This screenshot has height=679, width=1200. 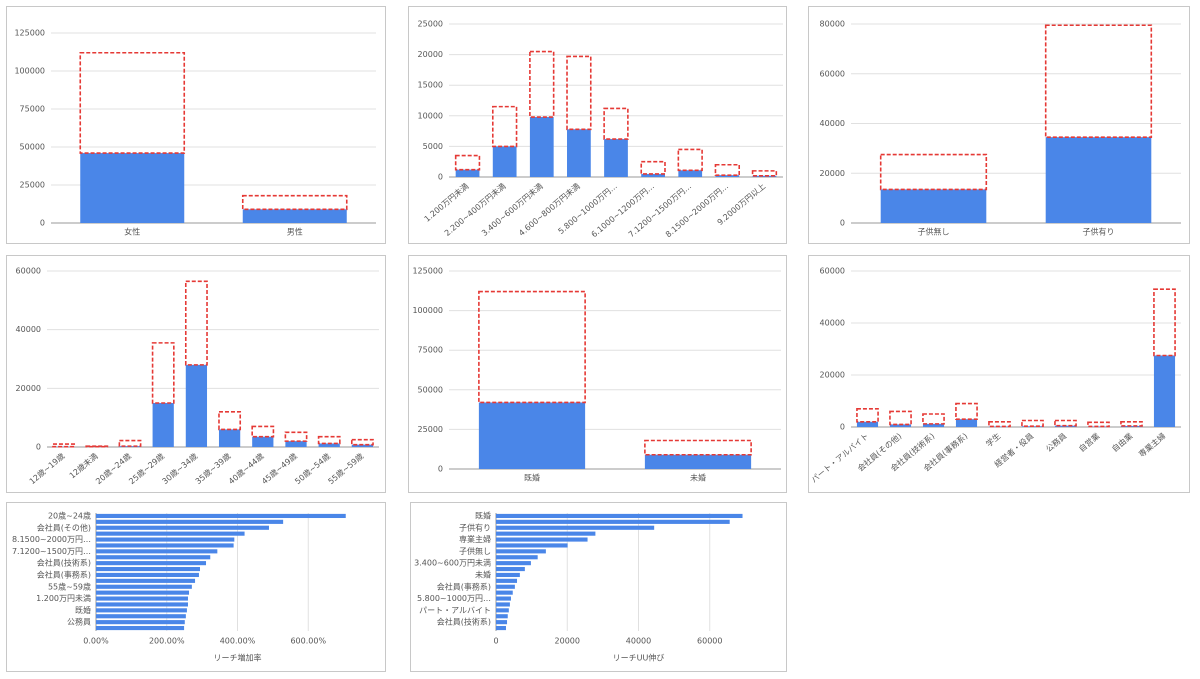 What do you see at coordinates (832, 73) in the screenshot?
I see `y-tick-label: 60000` at bounding box center [832, 73].